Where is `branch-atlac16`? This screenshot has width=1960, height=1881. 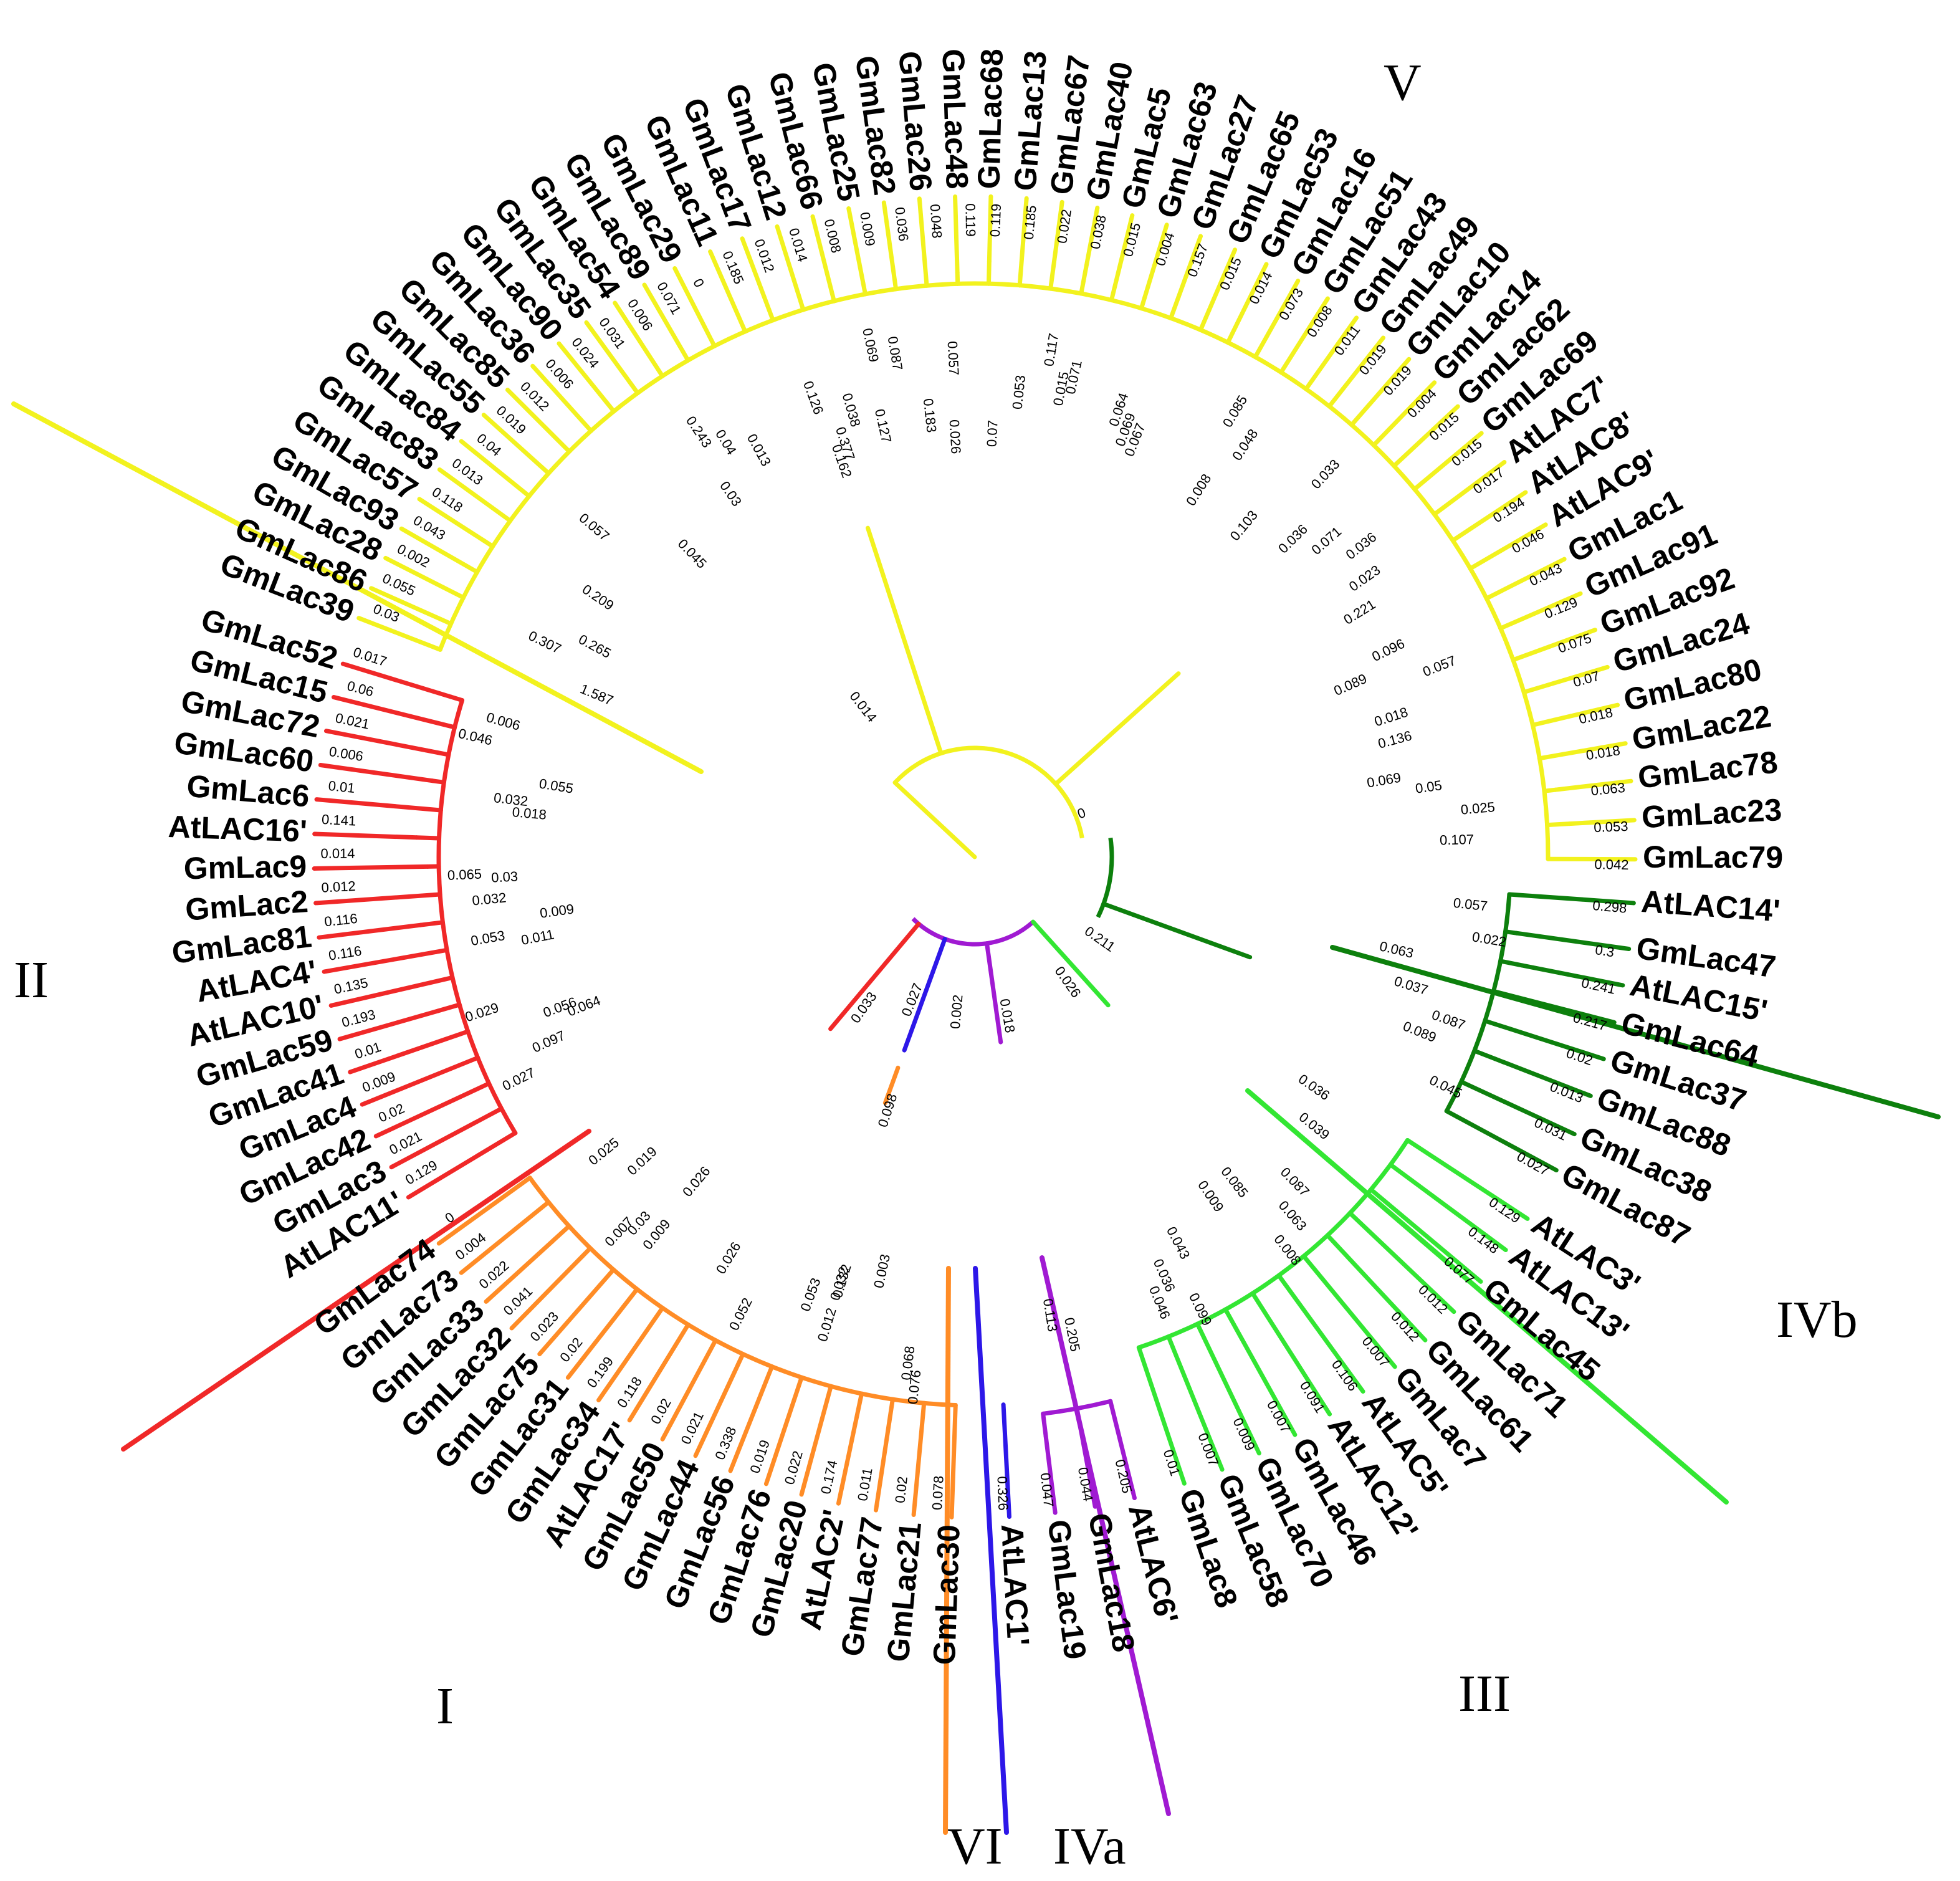
branch-atlac16 is located at coordinates (365, 835).